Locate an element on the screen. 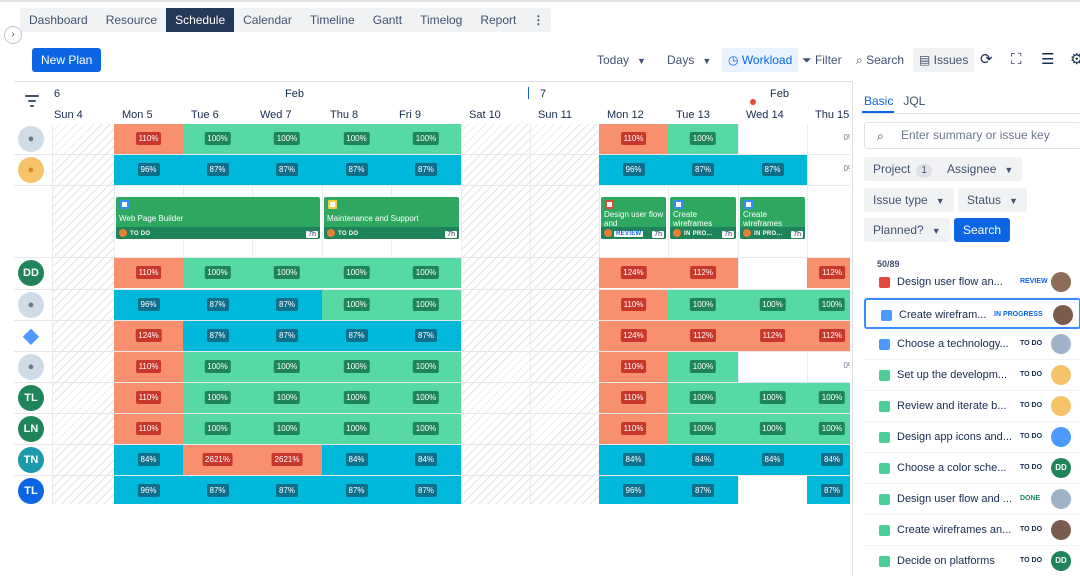  panel-search-button: Search is located at coordinates (982, 230).